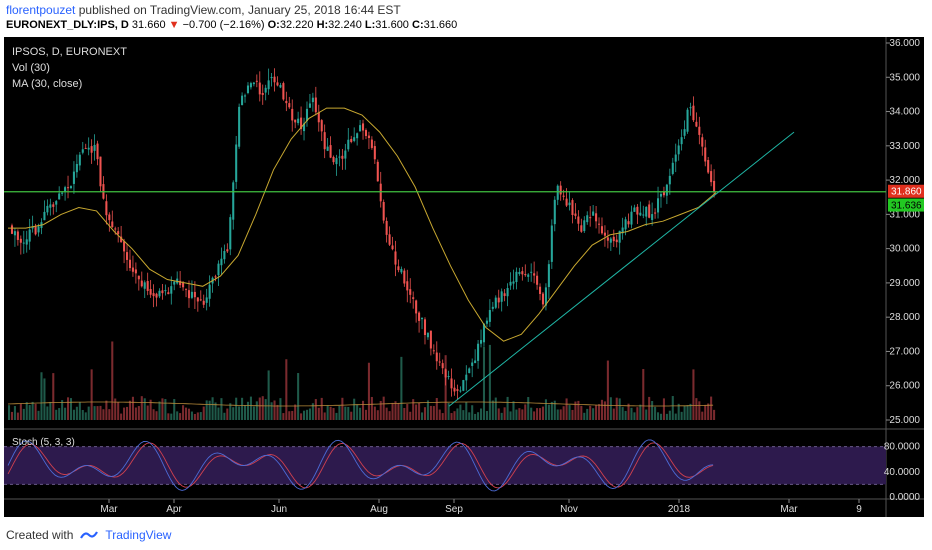 The width and height of the screenshot is (932, 550). Describe the element at coordinates (904, 351) in the screenshot. I see `price-tick-label: 27.000` at that location.